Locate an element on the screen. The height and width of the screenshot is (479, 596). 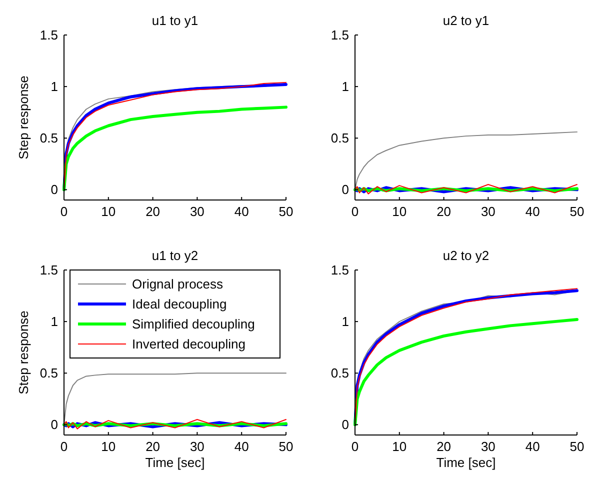
chart-title: u2 to y1 is located at coordinates (466, 20).